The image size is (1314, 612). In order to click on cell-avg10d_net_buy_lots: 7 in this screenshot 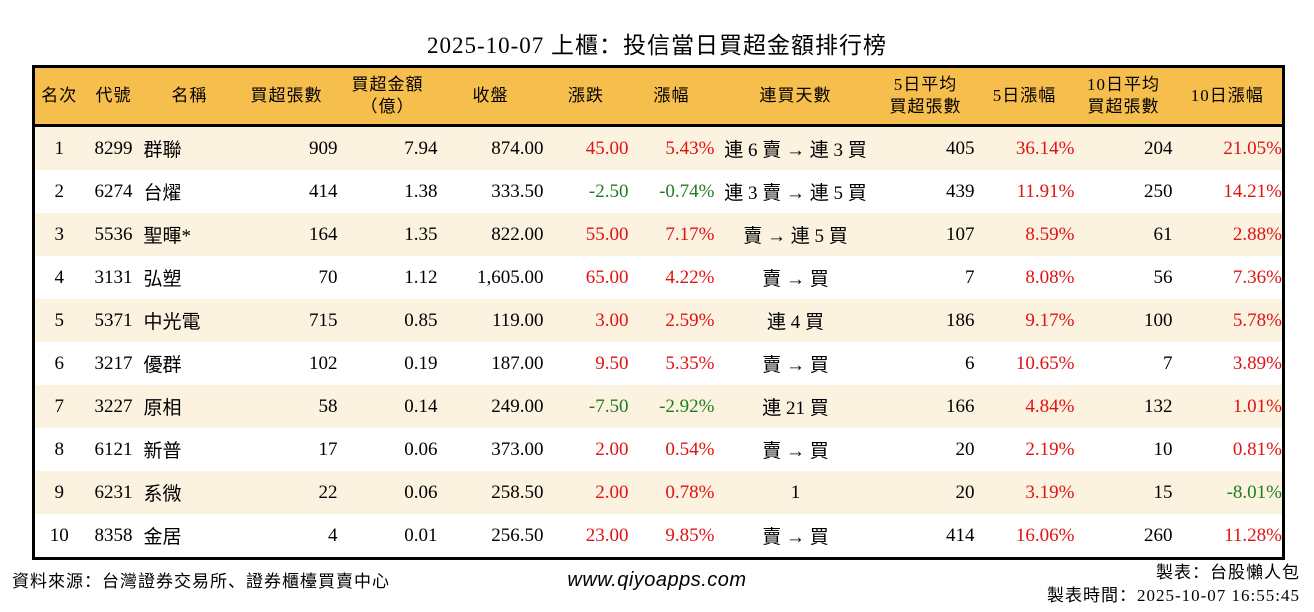, I will do `click(1168, 363)`.